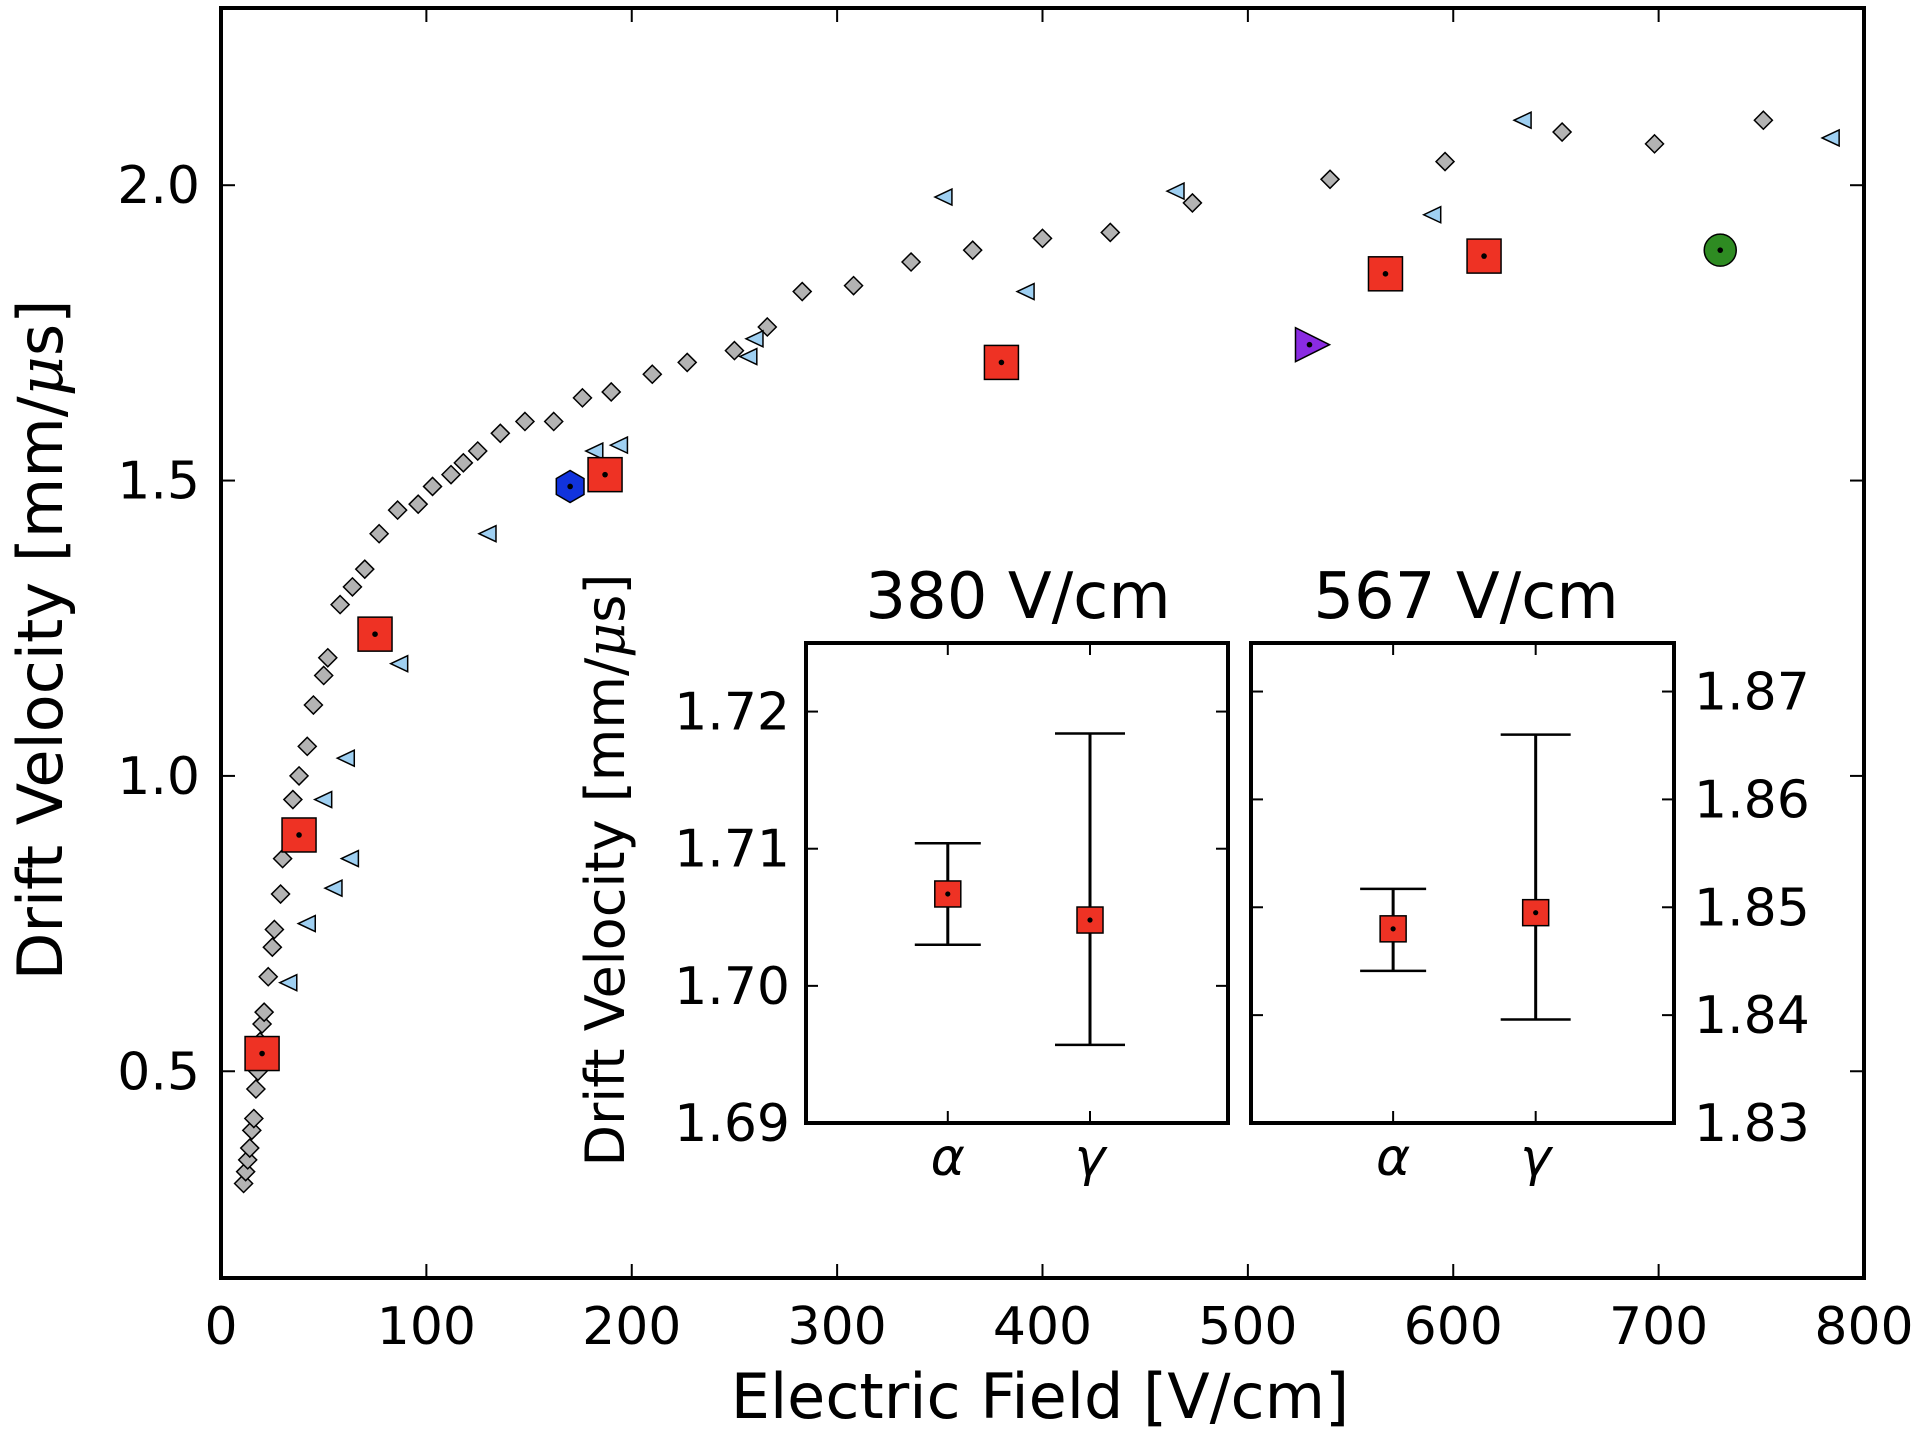 Image resolution: width=1932 pixels, height=1437 pixels. Describe the element at coordinates (1453, 1327) in the screenshot. I see `x-tick-label: 600` at that location.